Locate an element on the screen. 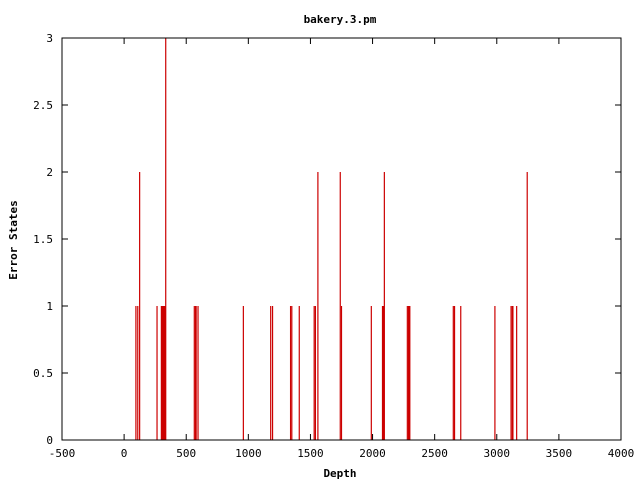  y-tick-label: 2.5 is located at coordinates (43, 105).